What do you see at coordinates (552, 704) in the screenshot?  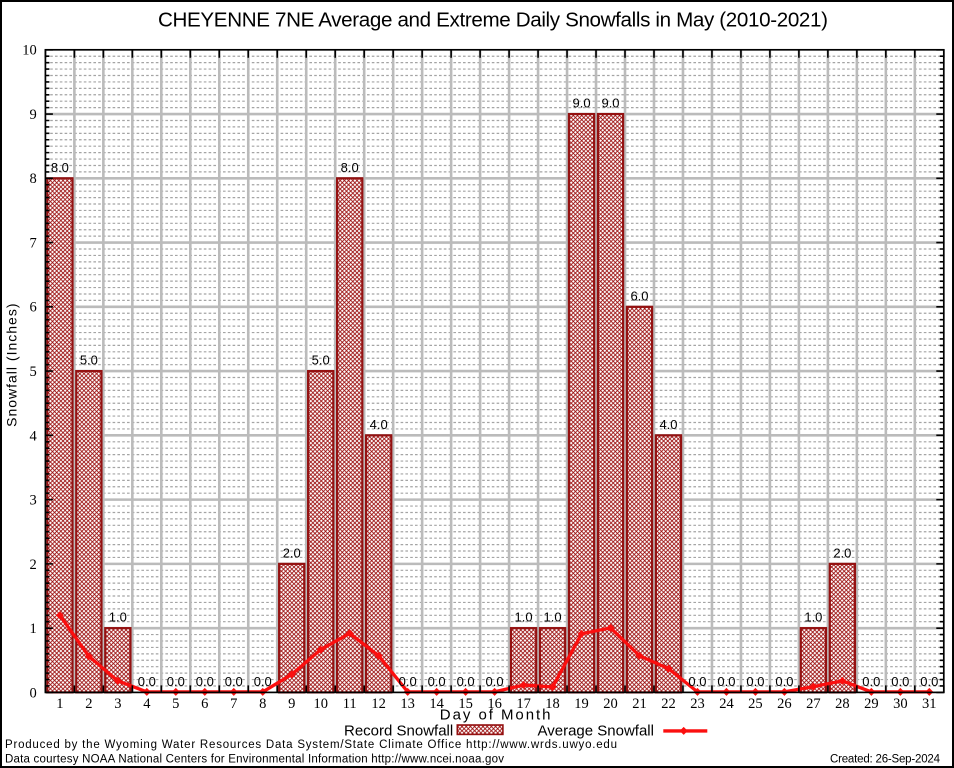 I see `svg-text: 18` at bounding box center [552, 704].